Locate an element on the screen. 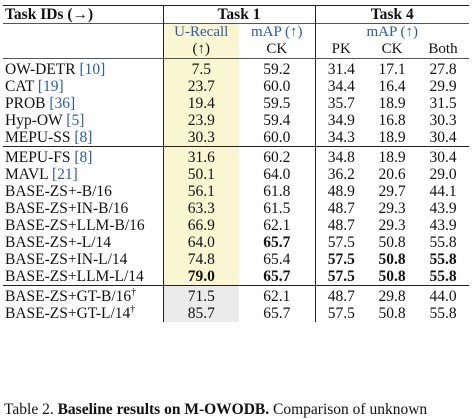 This screenshot has height=419, width=474. method-name: OW-DETR [10] is located at coordinates (83, 68).